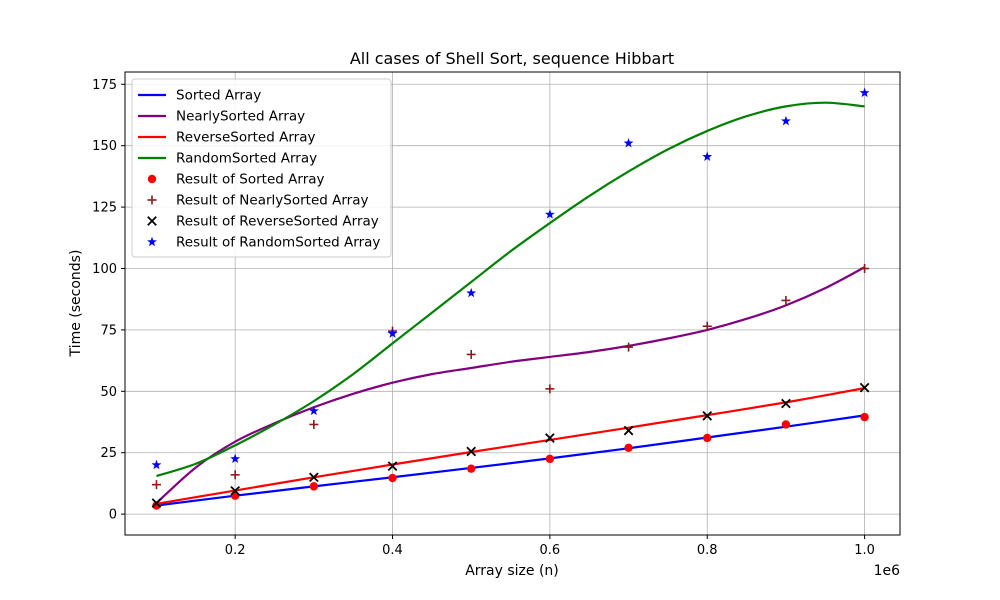 The height and width of the screenshot is (600, 1000). I want to click on legend-label: Sorted Array, so click(218, 96).